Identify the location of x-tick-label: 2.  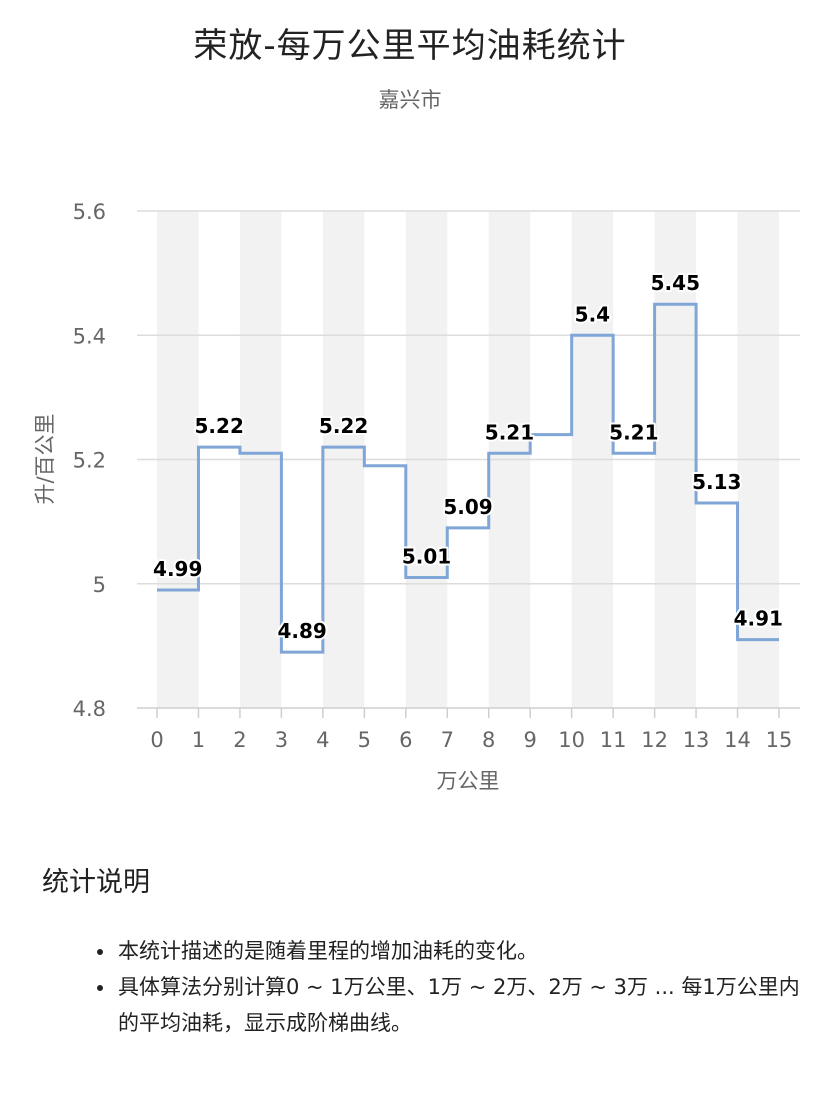
(239, 740).